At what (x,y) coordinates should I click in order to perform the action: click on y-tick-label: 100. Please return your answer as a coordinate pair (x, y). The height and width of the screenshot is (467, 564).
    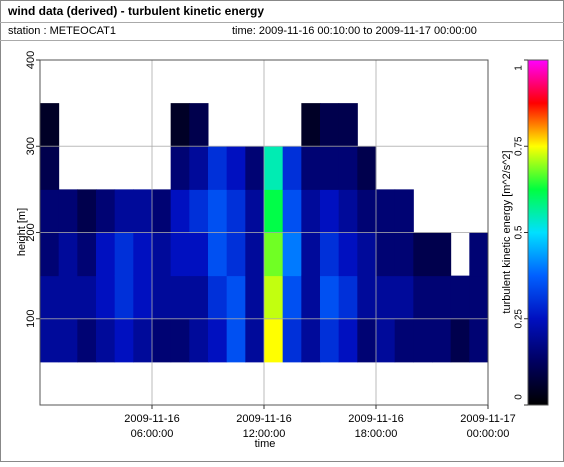
    Looking at the image, I should click on (31, 319).